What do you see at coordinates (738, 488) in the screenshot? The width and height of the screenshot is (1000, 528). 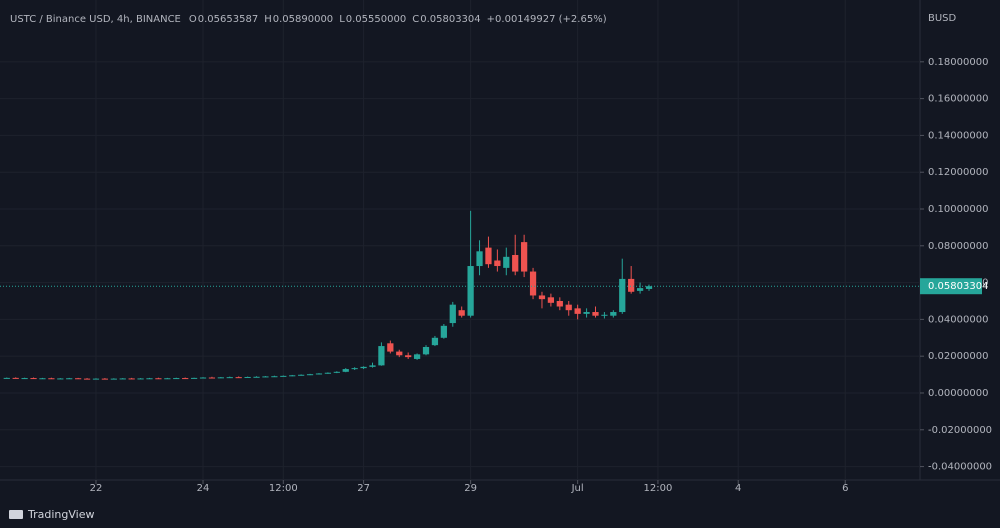 I see `x-tick-label: 4` at bounding box center [738, 488].